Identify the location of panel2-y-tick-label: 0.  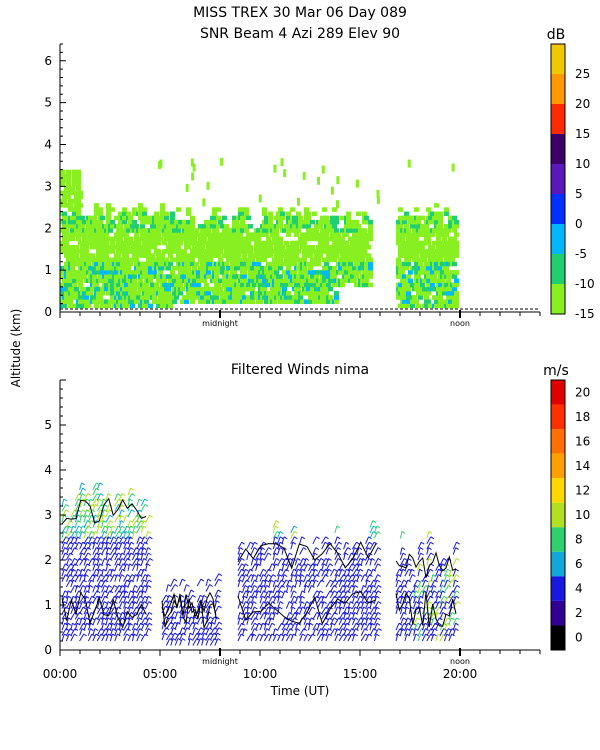
(48, 650).